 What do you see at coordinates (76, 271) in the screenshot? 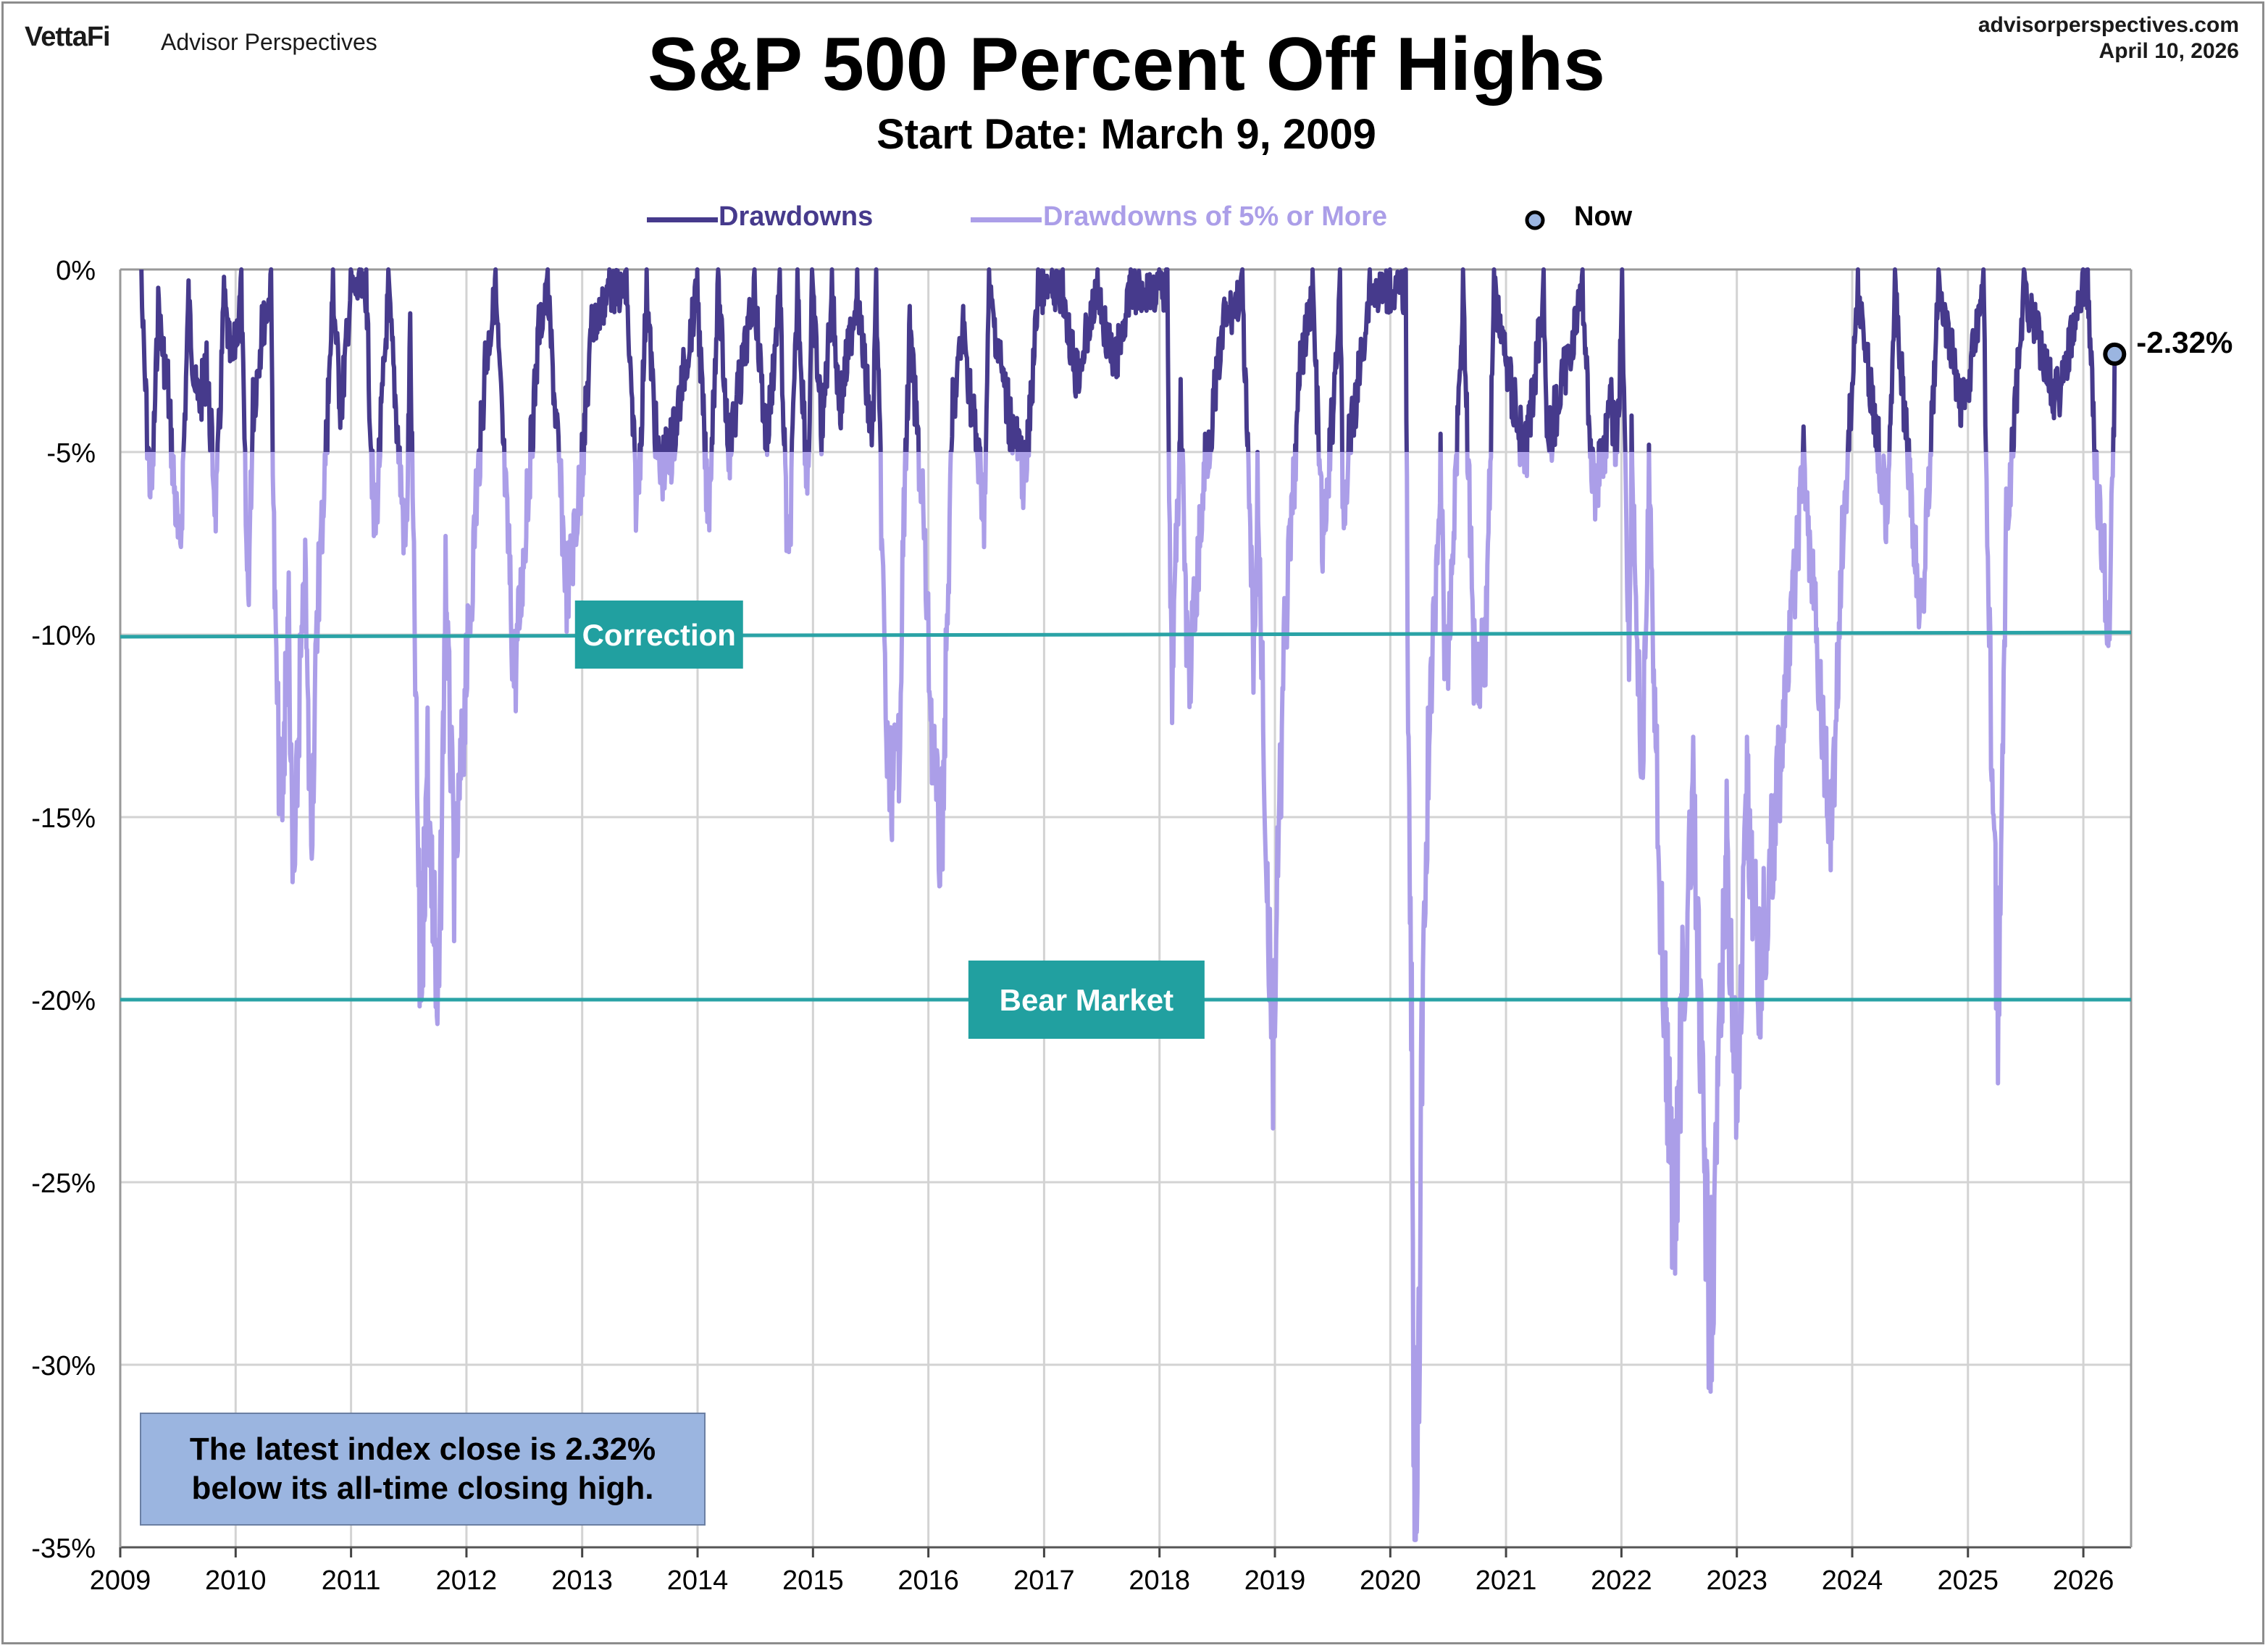
I see `y-tick-label: 0%` at bounding box center [76, 271].